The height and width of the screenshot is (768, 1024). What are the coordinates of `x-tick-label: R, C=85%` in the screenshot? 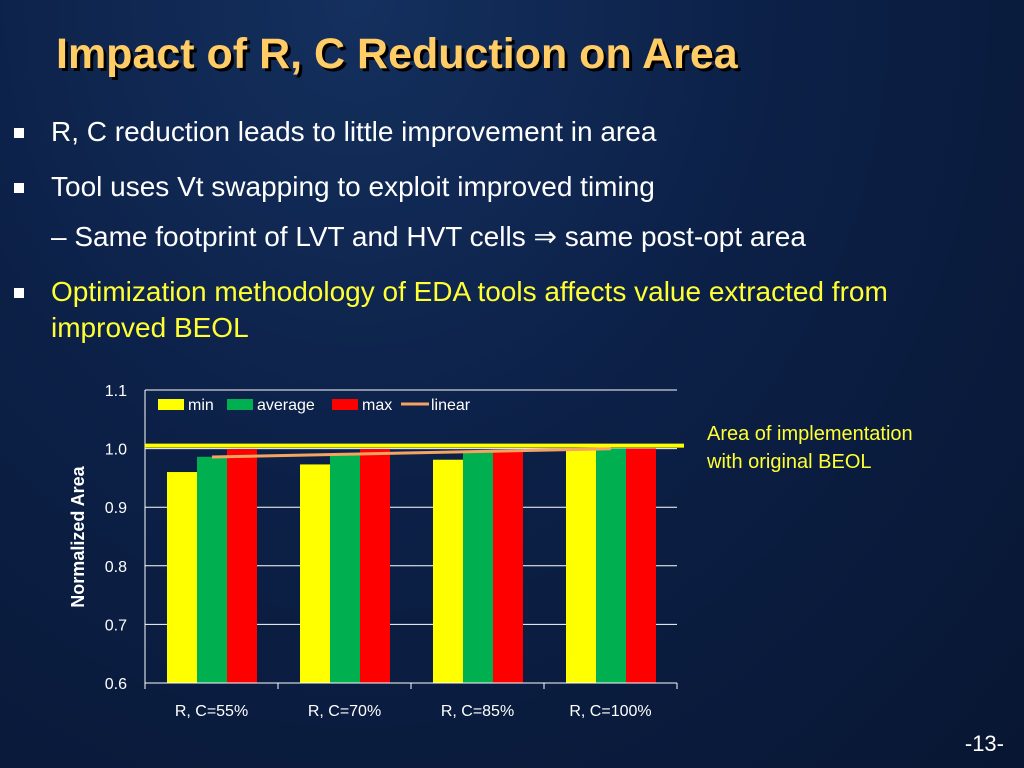 It's located at (477, 711).